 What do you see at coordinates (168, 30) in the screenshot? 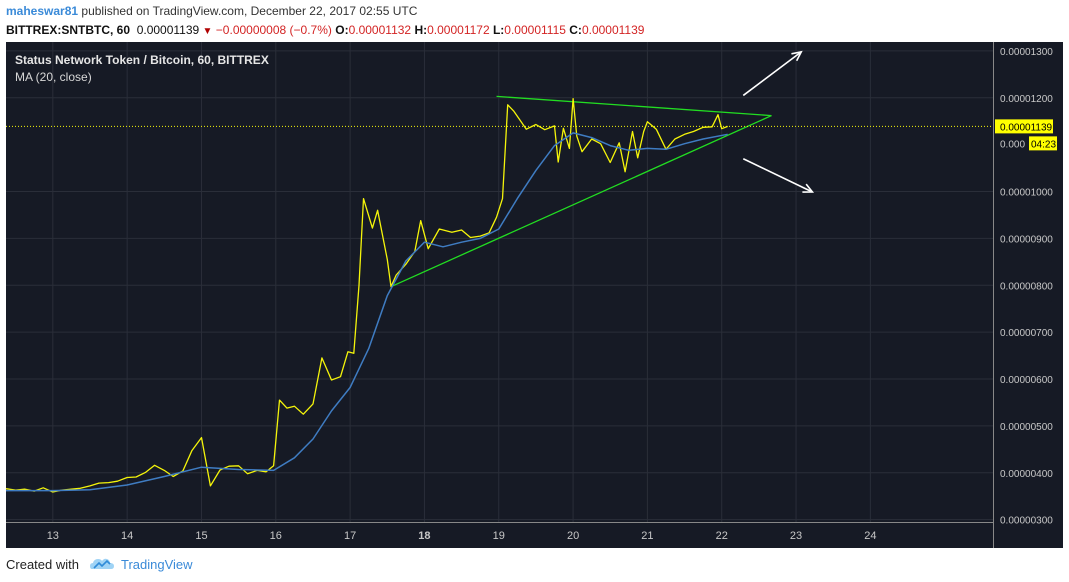
I see `last-price: 0.00001139` at bounding box center [168, 30].